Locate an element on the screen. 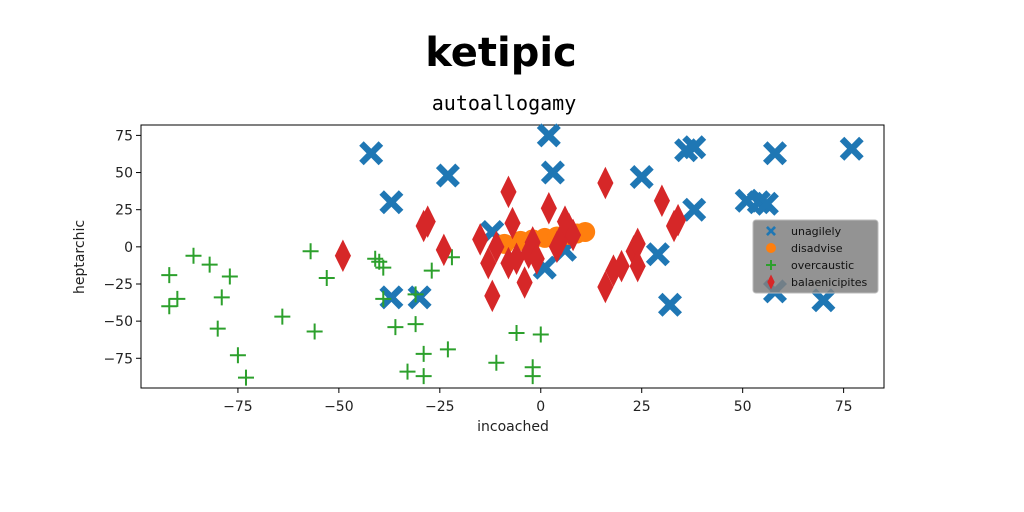  legend-marker-balaenicipites is located at coordinates (771, 282).